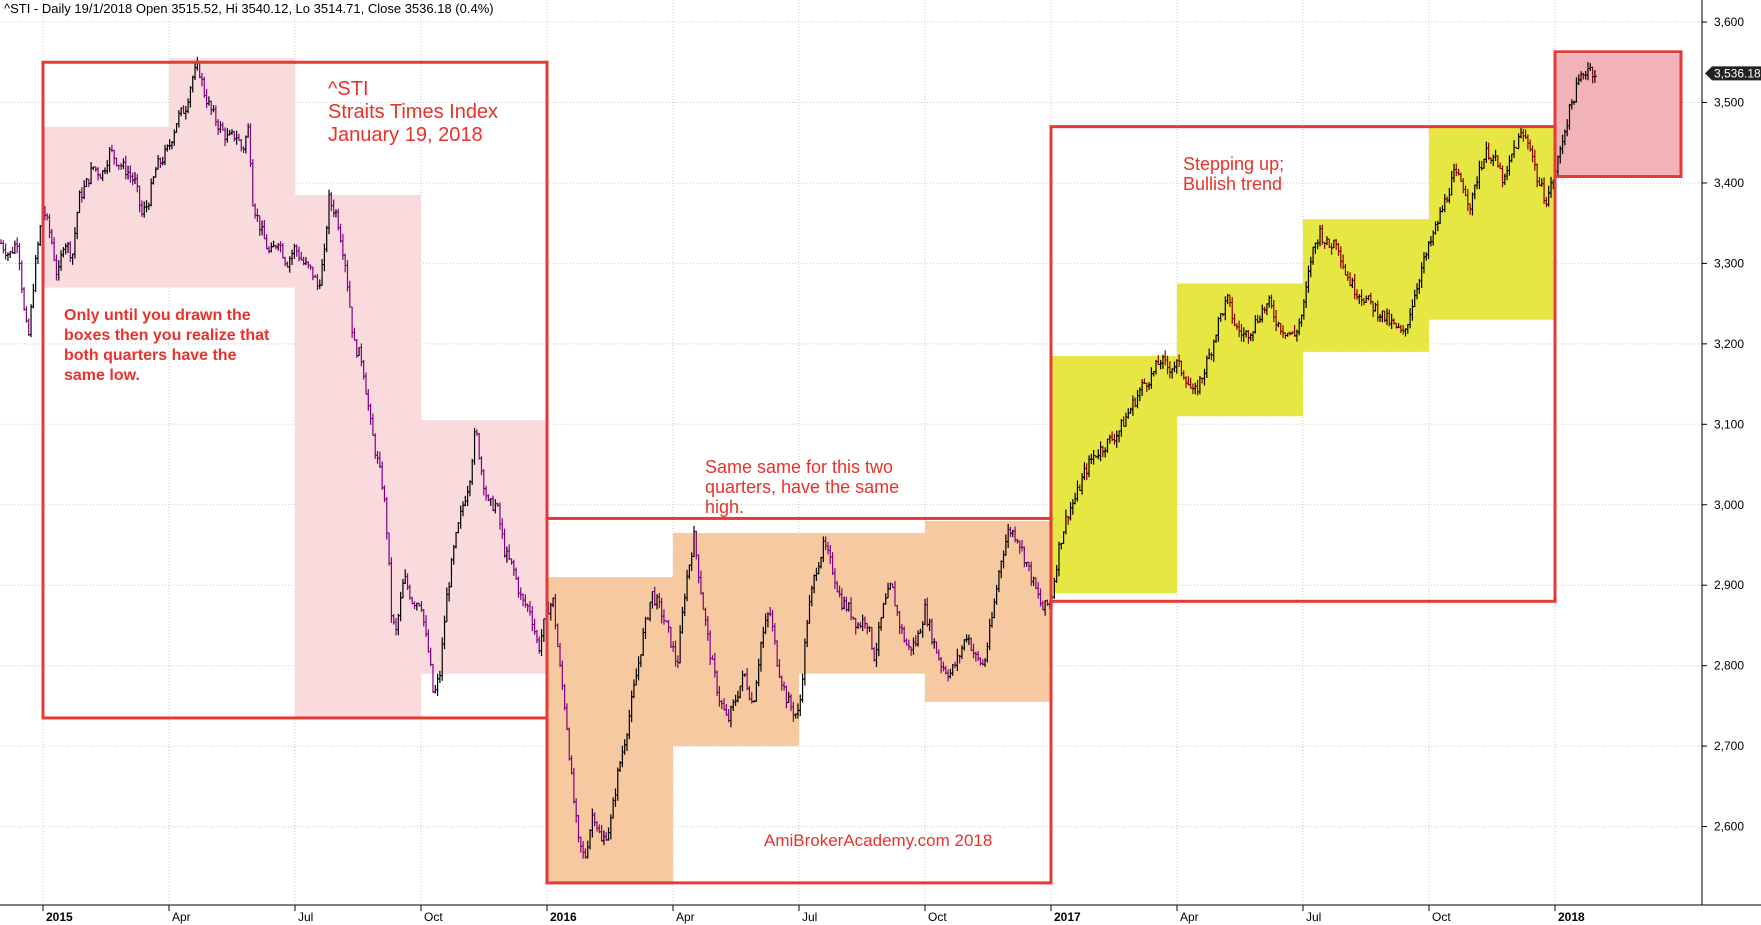 The height and width of the screenshot is (925, 1761). What do you see at coordinates (150, 355) in the screenshot?
I see `note-2015-line-3: both quarters have the` at bounding box center [150, 355].